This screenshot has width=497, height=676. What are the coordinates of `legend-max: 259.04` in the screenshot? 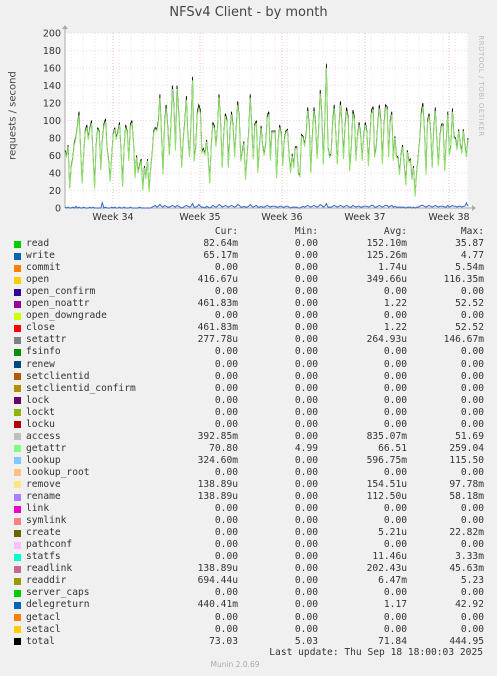 It's located at (466, 448).